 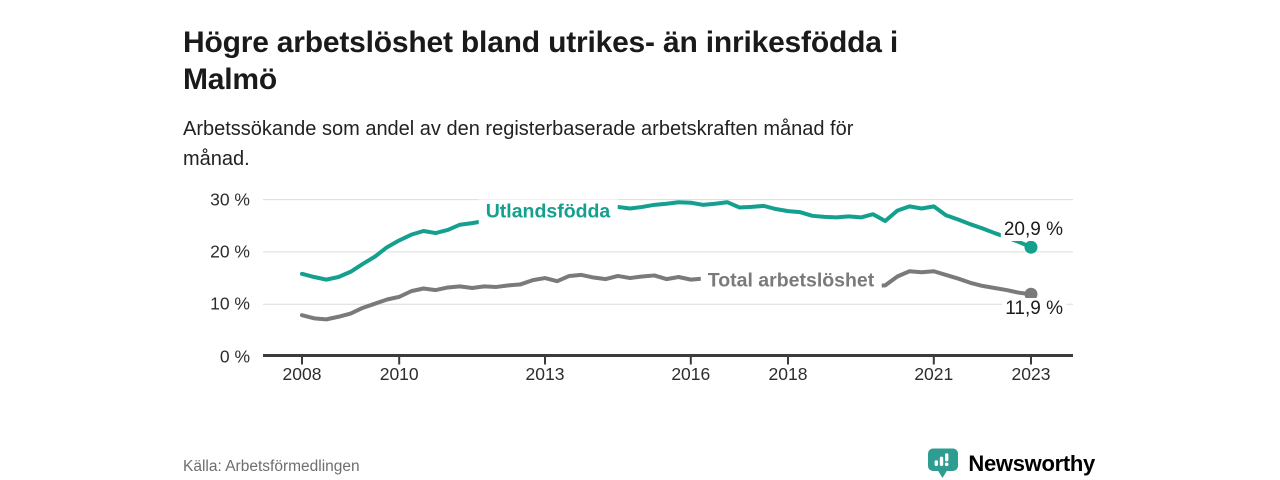 What do you see at coordinates (230, 199) in the screenshot?
I see `y-axis-label: 30 %` at bounding box center [230, 199].